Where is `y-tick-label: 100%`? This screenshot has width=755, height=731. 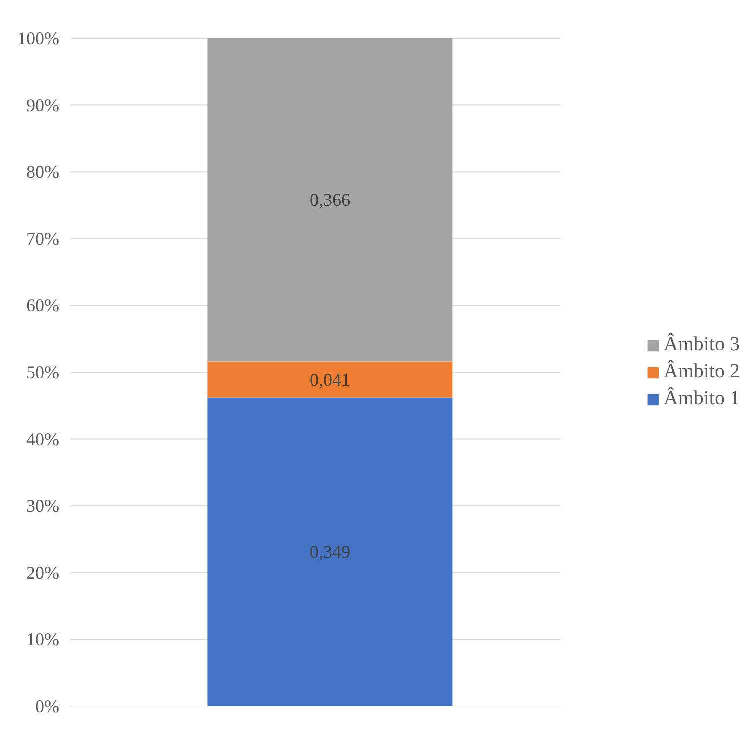 y-tick-label: 100% is located at coordinates (39, 38).